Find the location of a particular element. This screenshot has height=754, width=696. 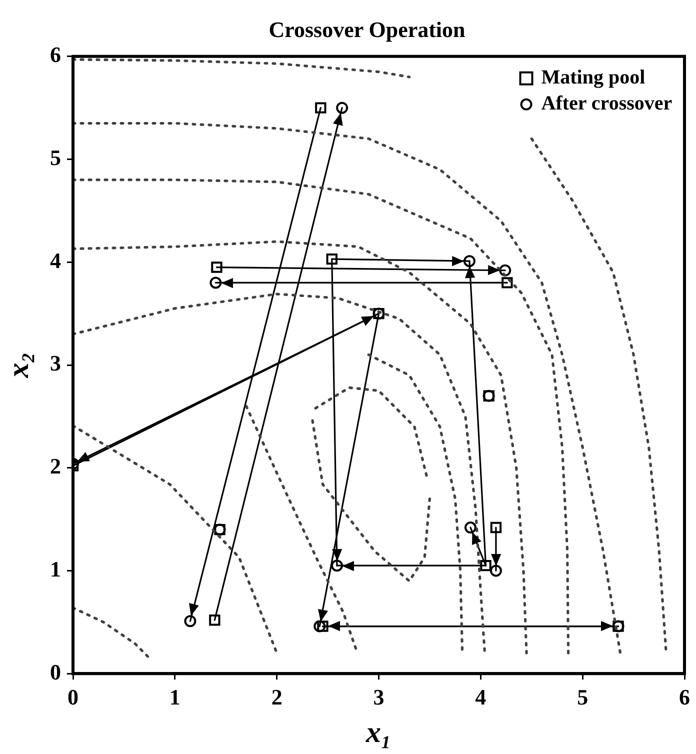

y-axis-title: x₂ is located at coordinates (18, 365).